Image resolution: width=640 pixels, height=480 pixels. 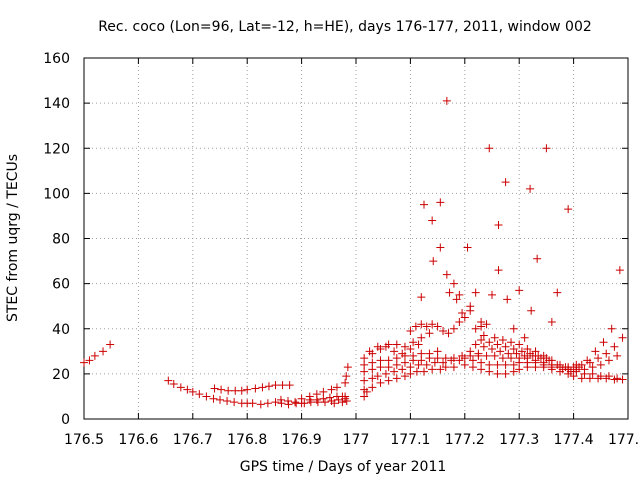 I want to click on y-tick-label: 20, so click(x=61, y=375).